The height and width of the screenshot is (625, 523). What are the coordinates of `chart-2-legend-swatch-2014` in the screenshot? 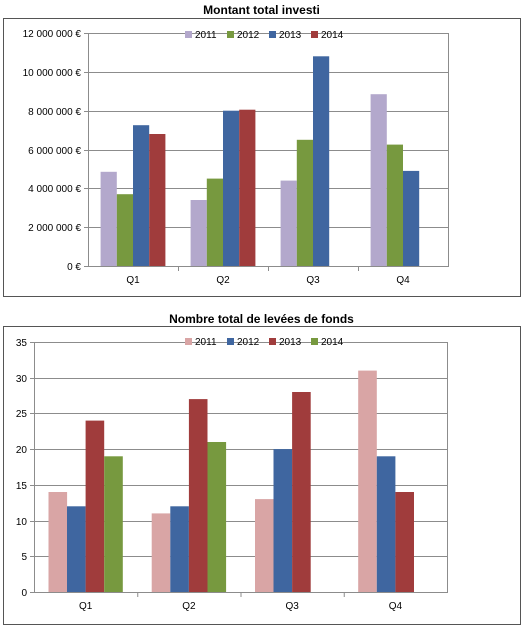 It's located at (314, 341).